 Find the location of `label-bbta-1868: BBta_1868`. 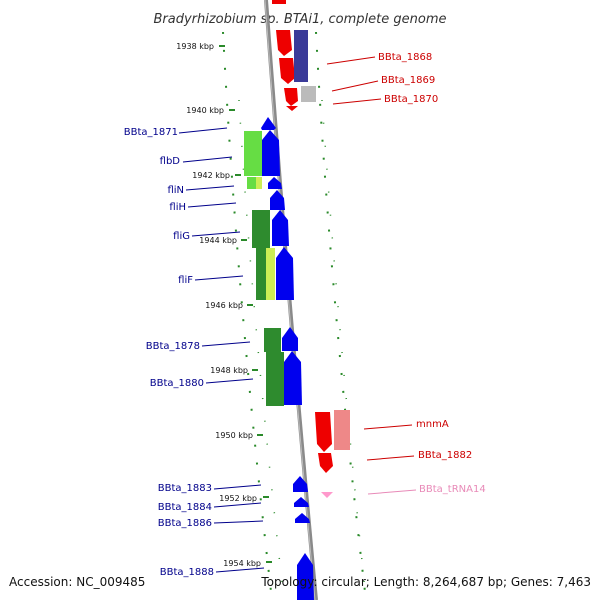

label-bbta-1868: BBta_1868 is located at coordinates (405, 57).